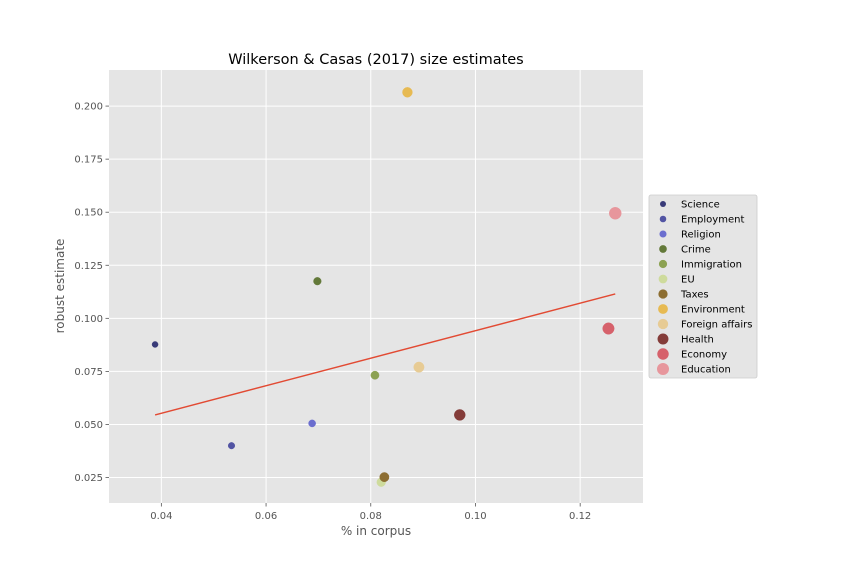 The width and height of the screenshot is (864, 576). I want to click on point-environment, so click(407, 92).